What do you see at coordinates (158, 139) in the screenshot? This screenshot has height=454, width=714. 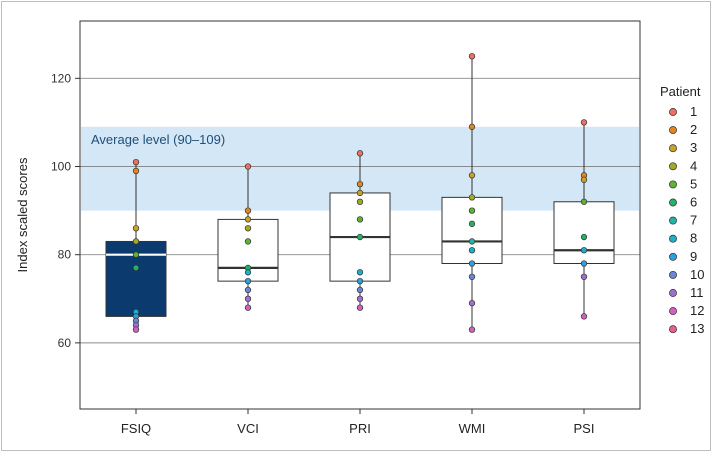 I see `average-level-label: Average level (90–109)` at bounding box center [158, 139].